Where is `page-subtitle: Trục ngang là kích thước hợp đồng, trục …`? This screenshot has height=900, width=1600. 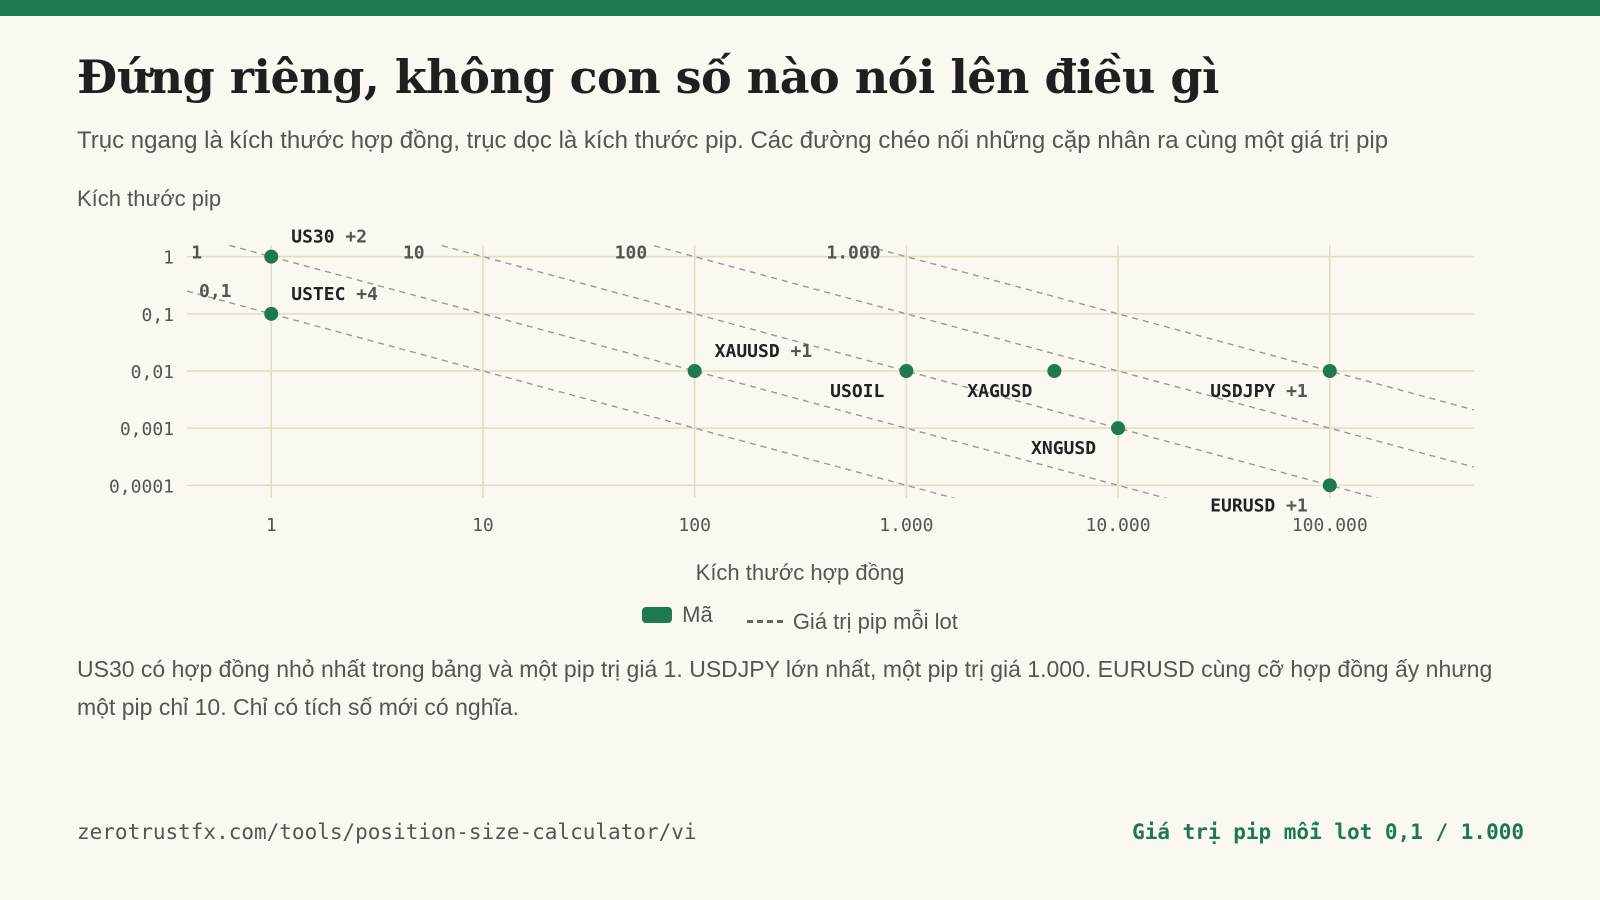
page-subtitle: Trục ngang là kích thước hợp đồng, trục … is located at coordinates (733, 140).